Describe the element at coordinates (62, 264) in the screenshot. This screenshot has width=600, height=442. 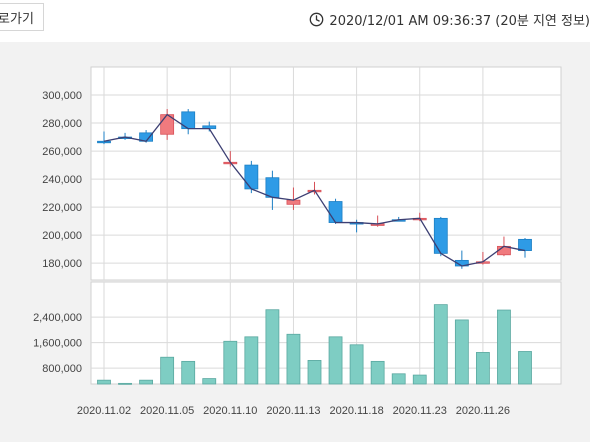
I see `price-tick-label: 180,000` at that location.